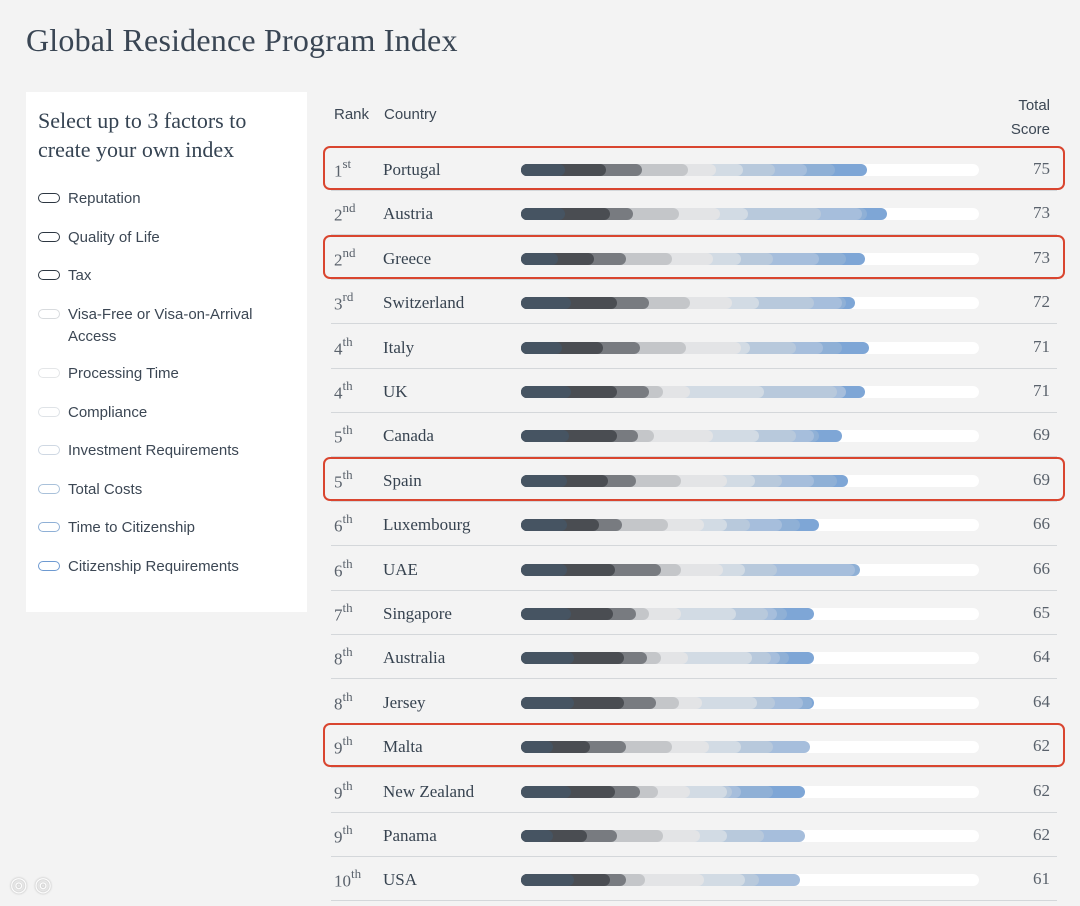 The width and height of the screenshot is (1080, 906). I want to click on table-row: 2nd Austria 73, so click(694, 212).